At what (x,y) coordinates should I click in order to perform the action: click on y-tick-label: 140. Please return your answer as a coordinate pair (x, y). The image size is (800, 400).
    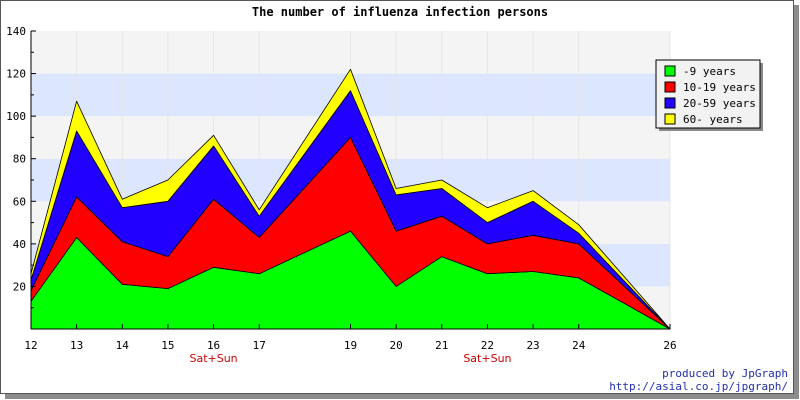
    Looking at the image, I should click on (16, 31).